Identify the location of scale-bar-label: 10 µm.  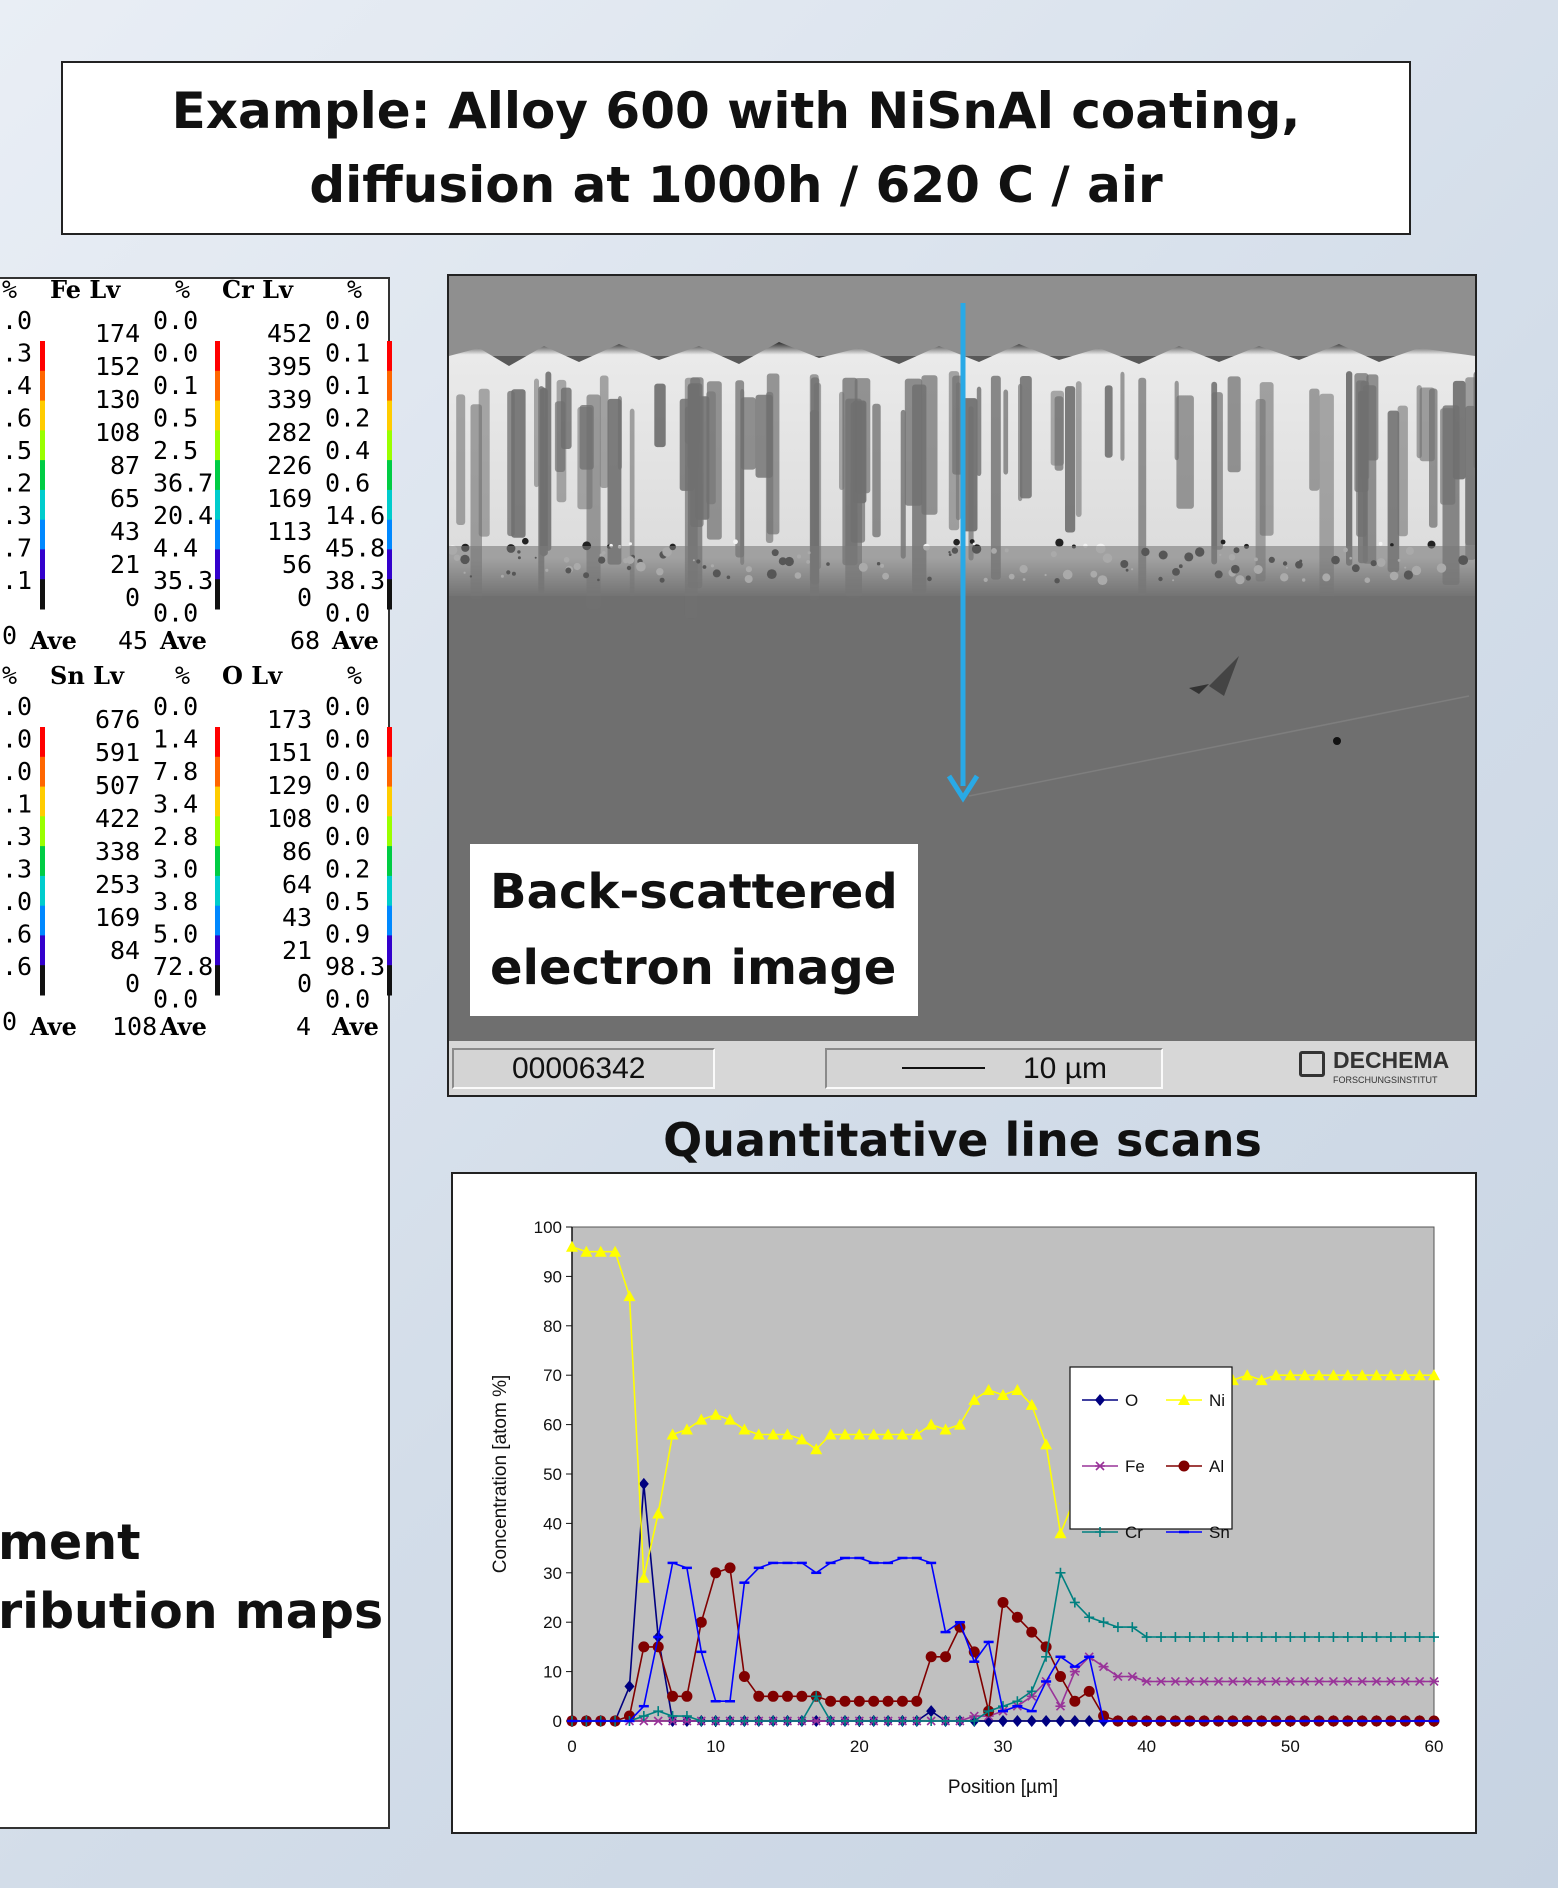
(1065, 1068).